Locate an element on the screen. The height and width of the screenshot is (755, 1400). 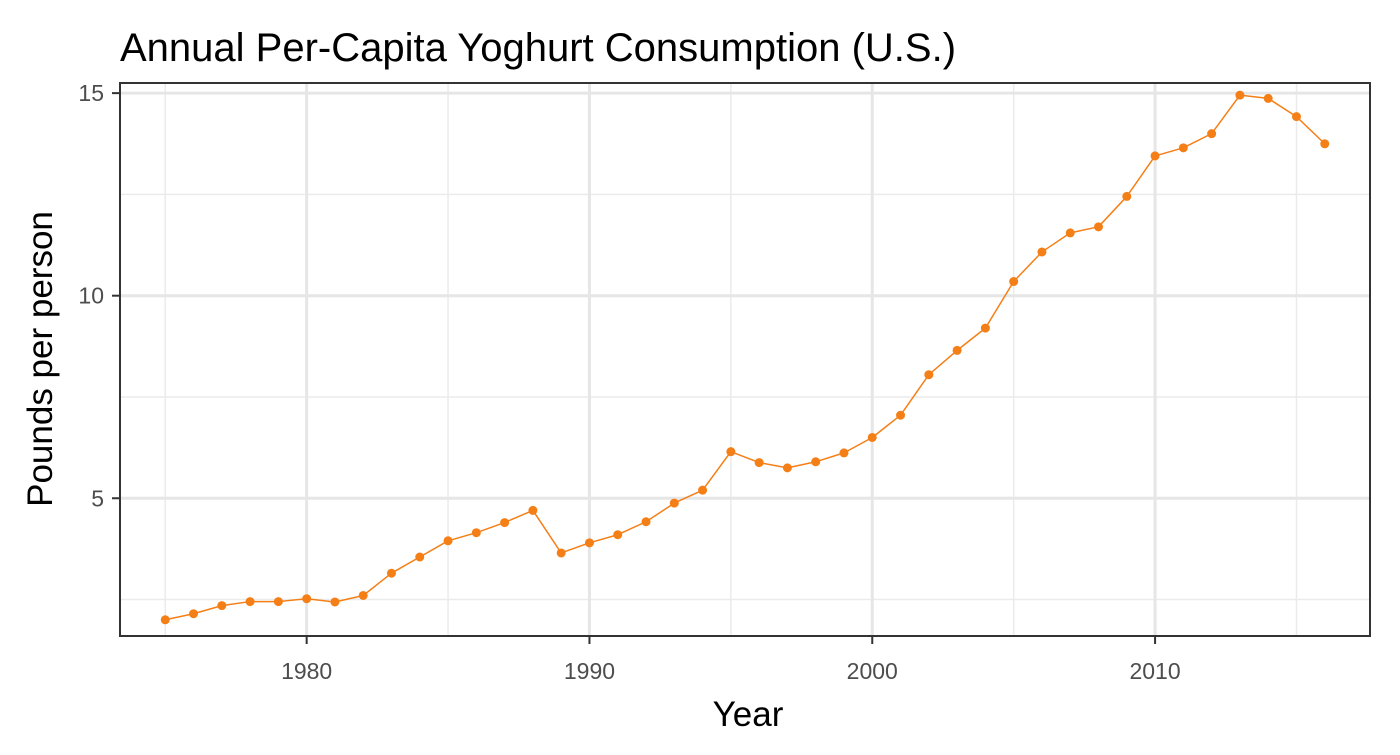
y-tick-label-0: 5 is located at coordinates (97, 498).